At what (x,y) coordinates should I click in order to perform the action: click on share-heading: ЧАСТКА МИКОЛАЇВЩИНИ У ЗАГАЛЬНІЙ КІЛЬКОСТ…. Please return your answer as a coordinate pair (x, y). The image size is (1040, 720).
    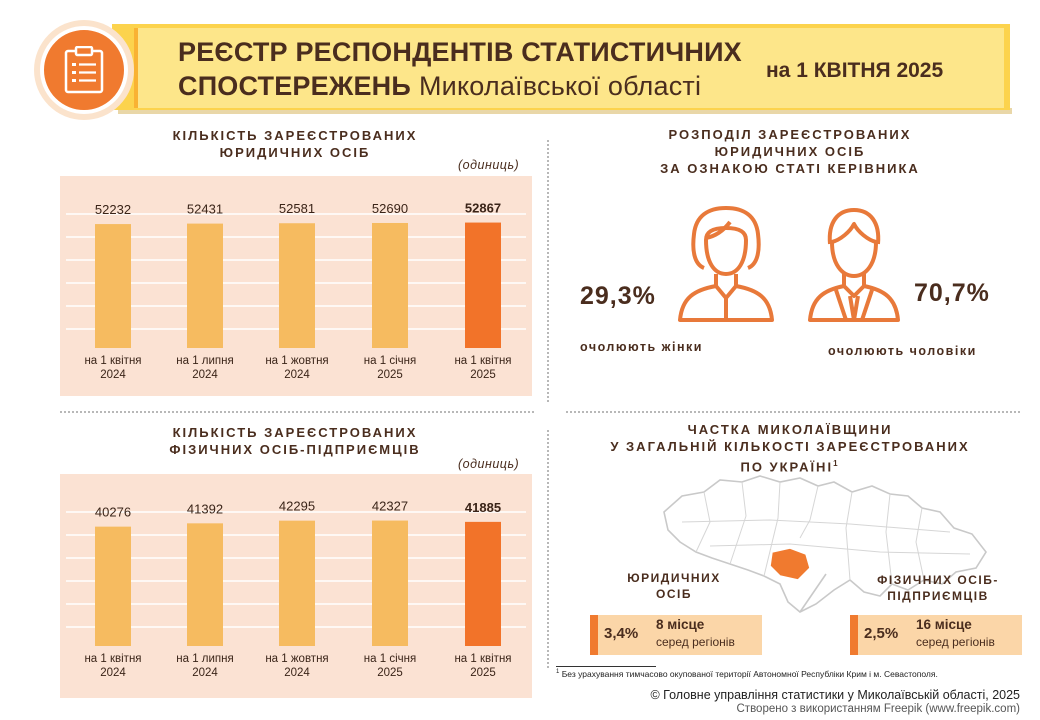
    Looking at the image, I should click on (790, 448).